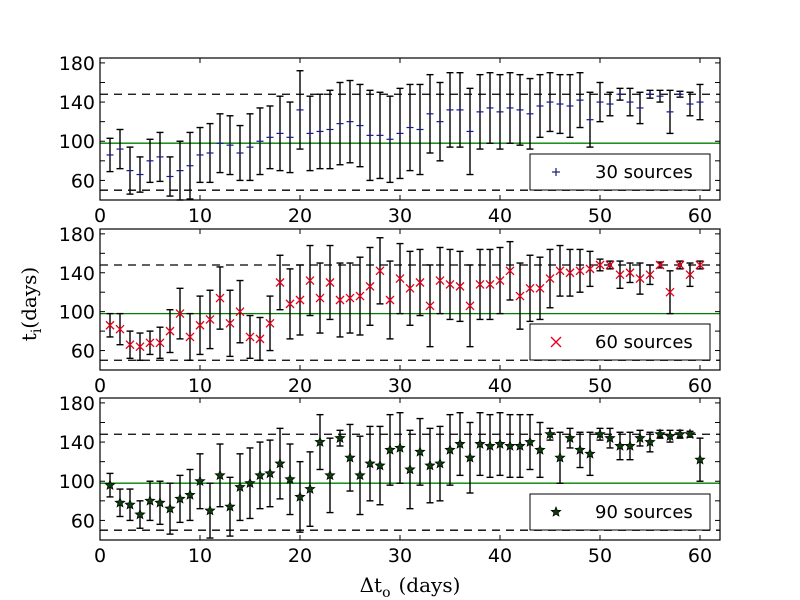 The width and height of the screenshot is (800, 600). What do you see at coordinates (644, 342) in the screenshot?
I see `legend-label: 60 sources` at bounding box center [644, 342].